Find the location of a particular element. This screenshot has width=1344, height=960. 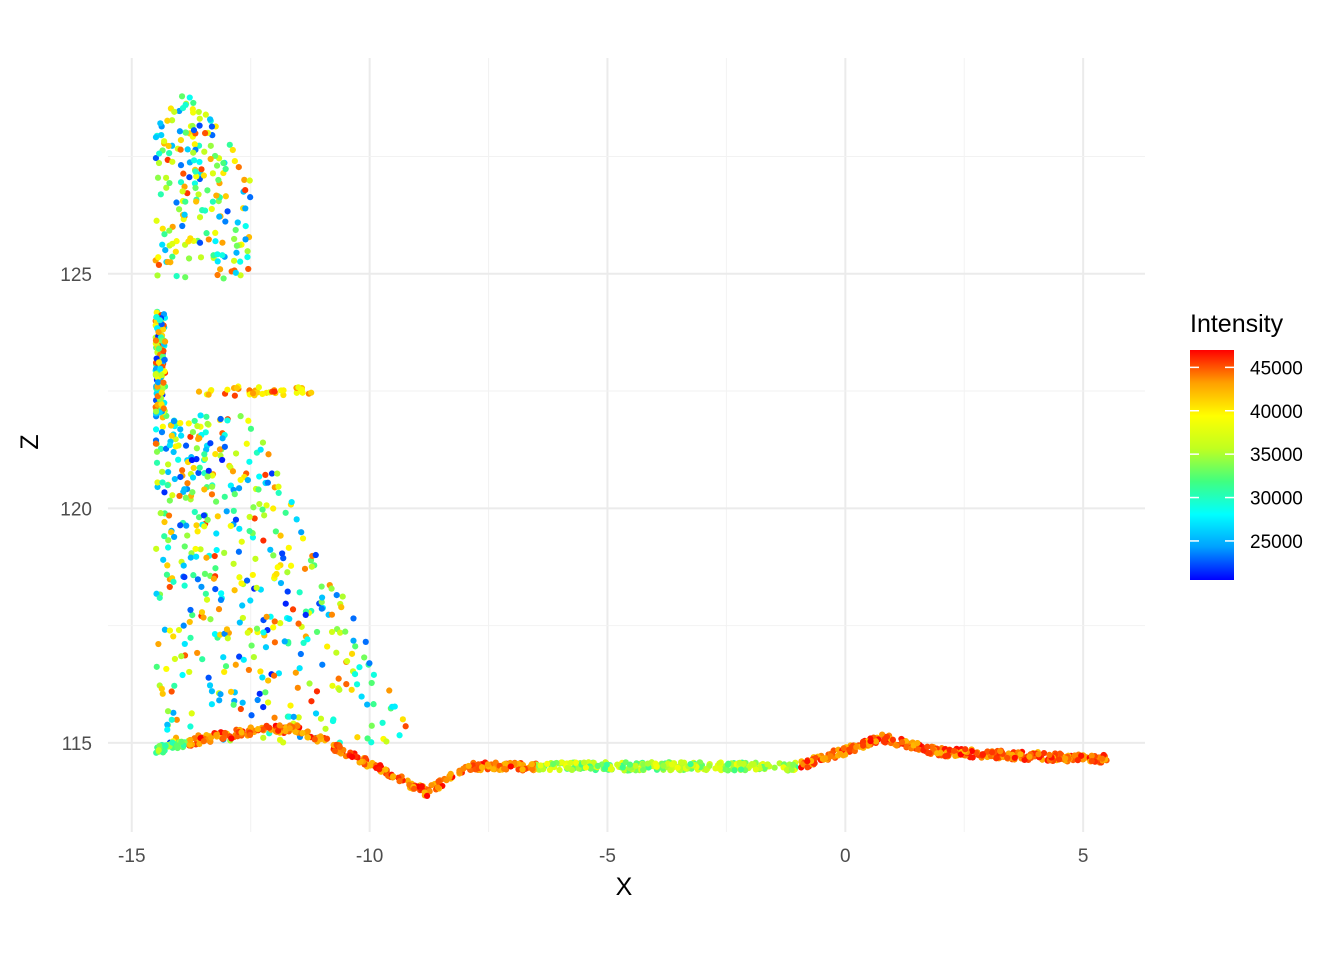

legend-tick-label: 25000 is located at coordinates (1276, 542).